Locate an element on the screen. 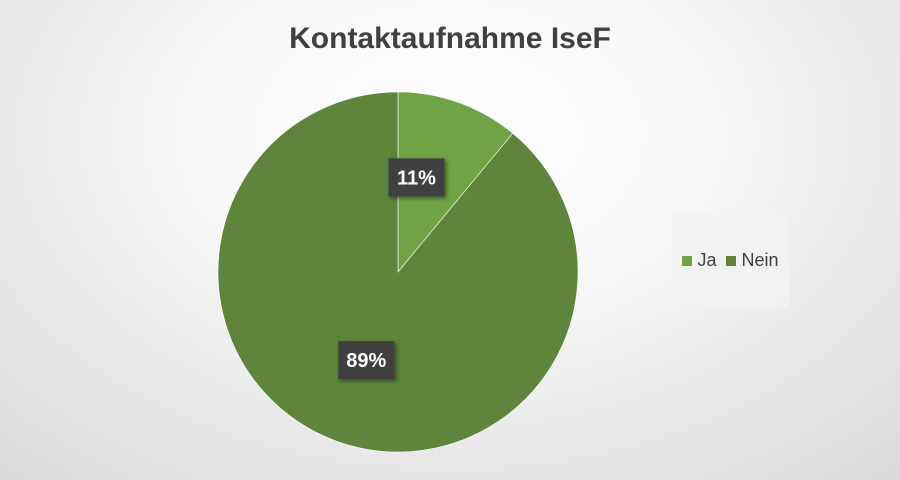 The width and height of the screenshot is (900, 480). data-label-ja: 11% is located at coordinates (416, 177).